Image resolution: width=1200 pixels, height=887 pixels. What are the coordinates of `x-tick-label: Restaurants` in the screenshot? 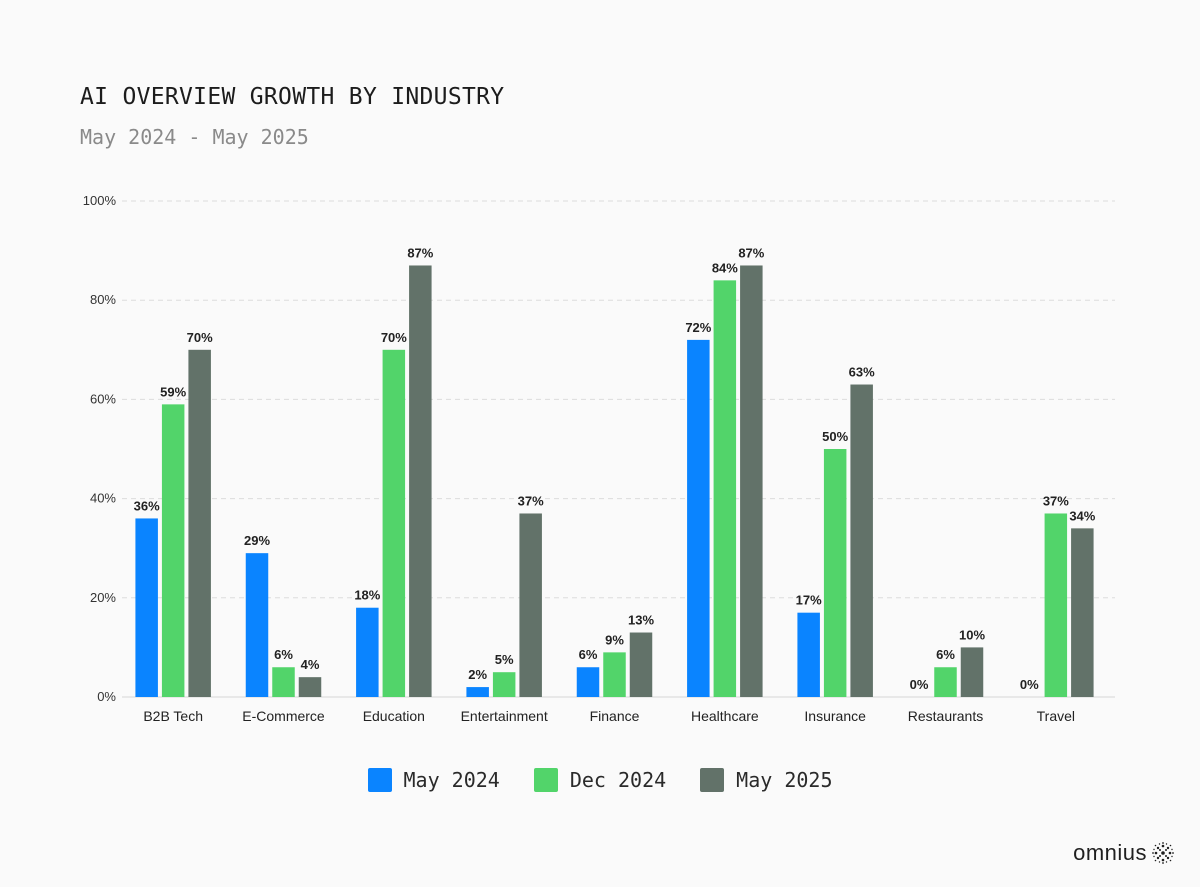 It's located at (945, 716).